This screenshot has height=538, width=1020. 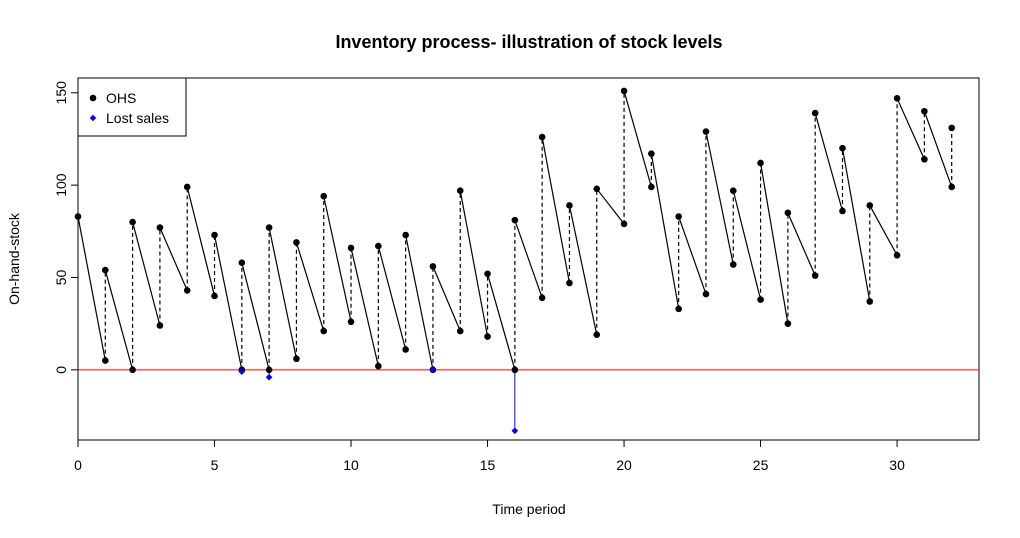 What do you see at coordinates (61, 277) in the screenshot?
I see `y-tick-label: 50` at bounding box center [61, 277].